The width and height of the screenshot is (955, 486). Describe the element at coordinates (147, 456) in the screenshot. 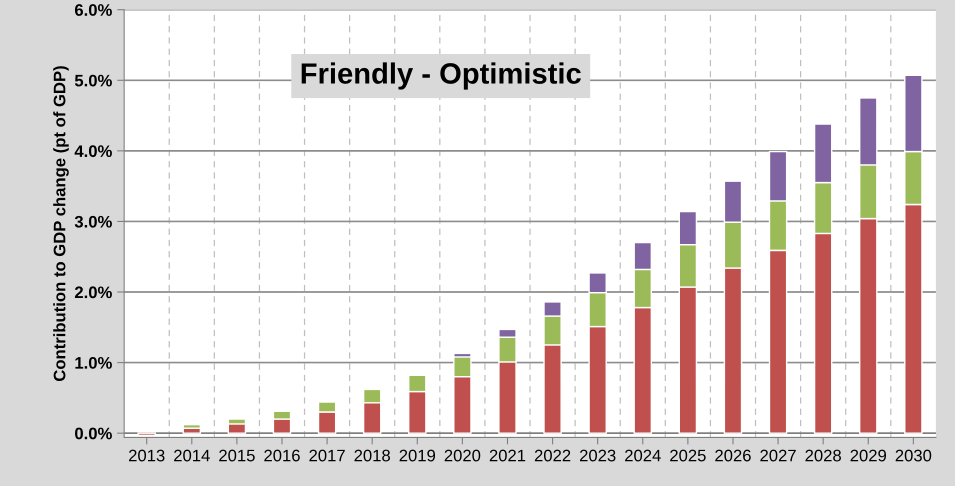

I see `x-tick-label: 2013` at that location.